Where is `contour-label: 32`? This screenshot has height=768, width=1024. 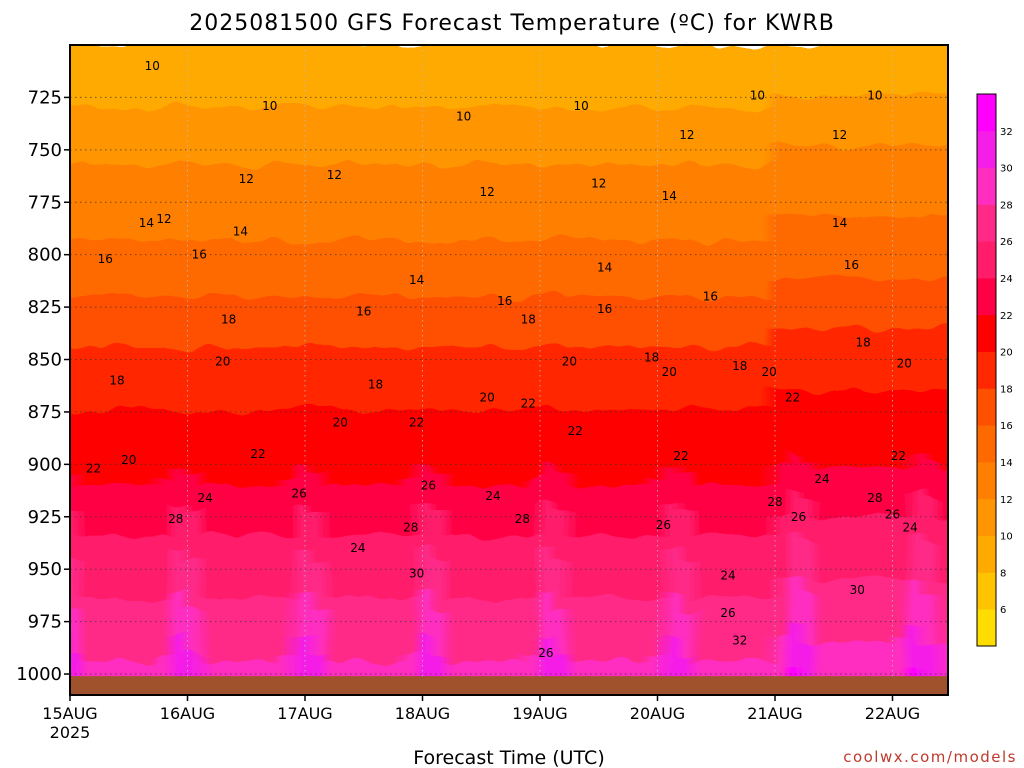
contour-label: 32 is located at coordinates (739, 640).